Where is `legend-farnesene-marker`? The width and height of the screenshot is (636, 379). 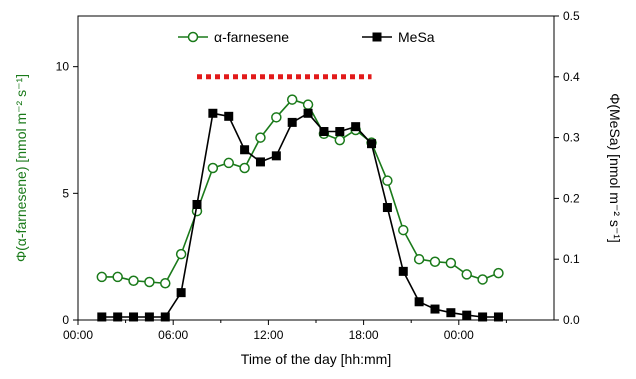 legend-farnesene-marker is located at coordinates (193, 37).